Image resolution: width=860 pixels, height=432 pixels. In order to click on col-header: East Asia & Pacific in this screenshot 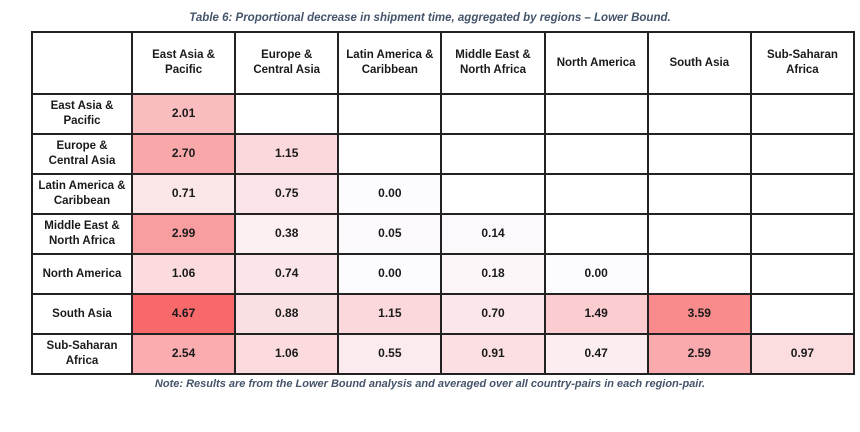, I will do `click(183, 63)`.